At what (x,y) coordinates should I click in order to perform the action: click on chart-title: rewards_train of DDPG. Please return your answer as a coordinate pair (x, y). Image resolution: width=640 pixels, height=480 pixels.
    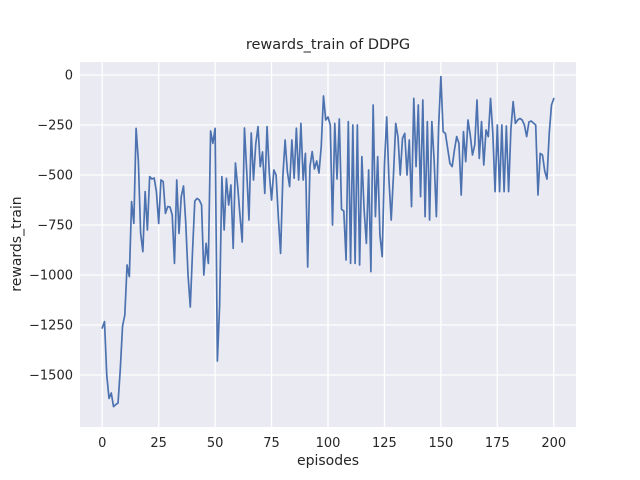
    Looking at the image, I should click on (328, 45).